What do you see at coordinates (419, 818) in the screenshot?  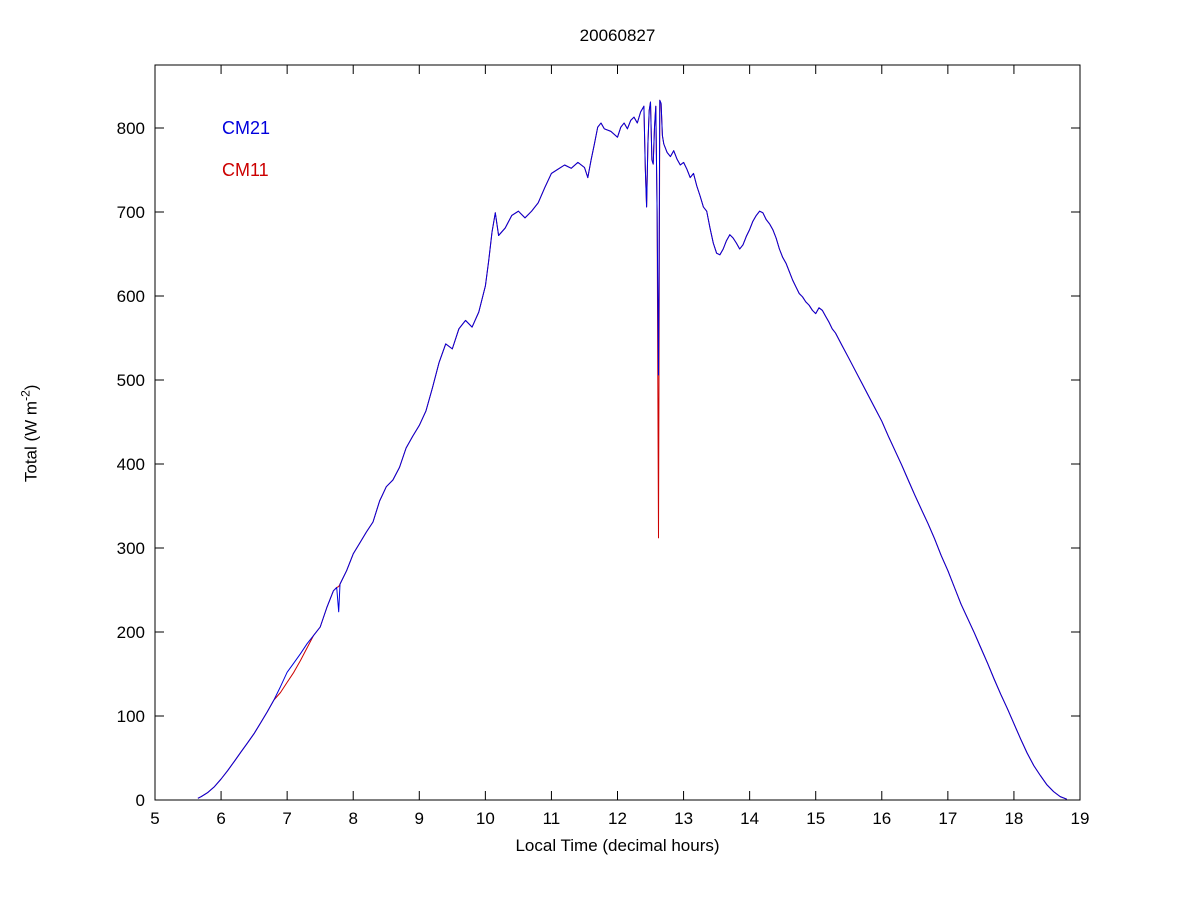 I see `x-tick-label: 9` at bounding box center [419, 818].